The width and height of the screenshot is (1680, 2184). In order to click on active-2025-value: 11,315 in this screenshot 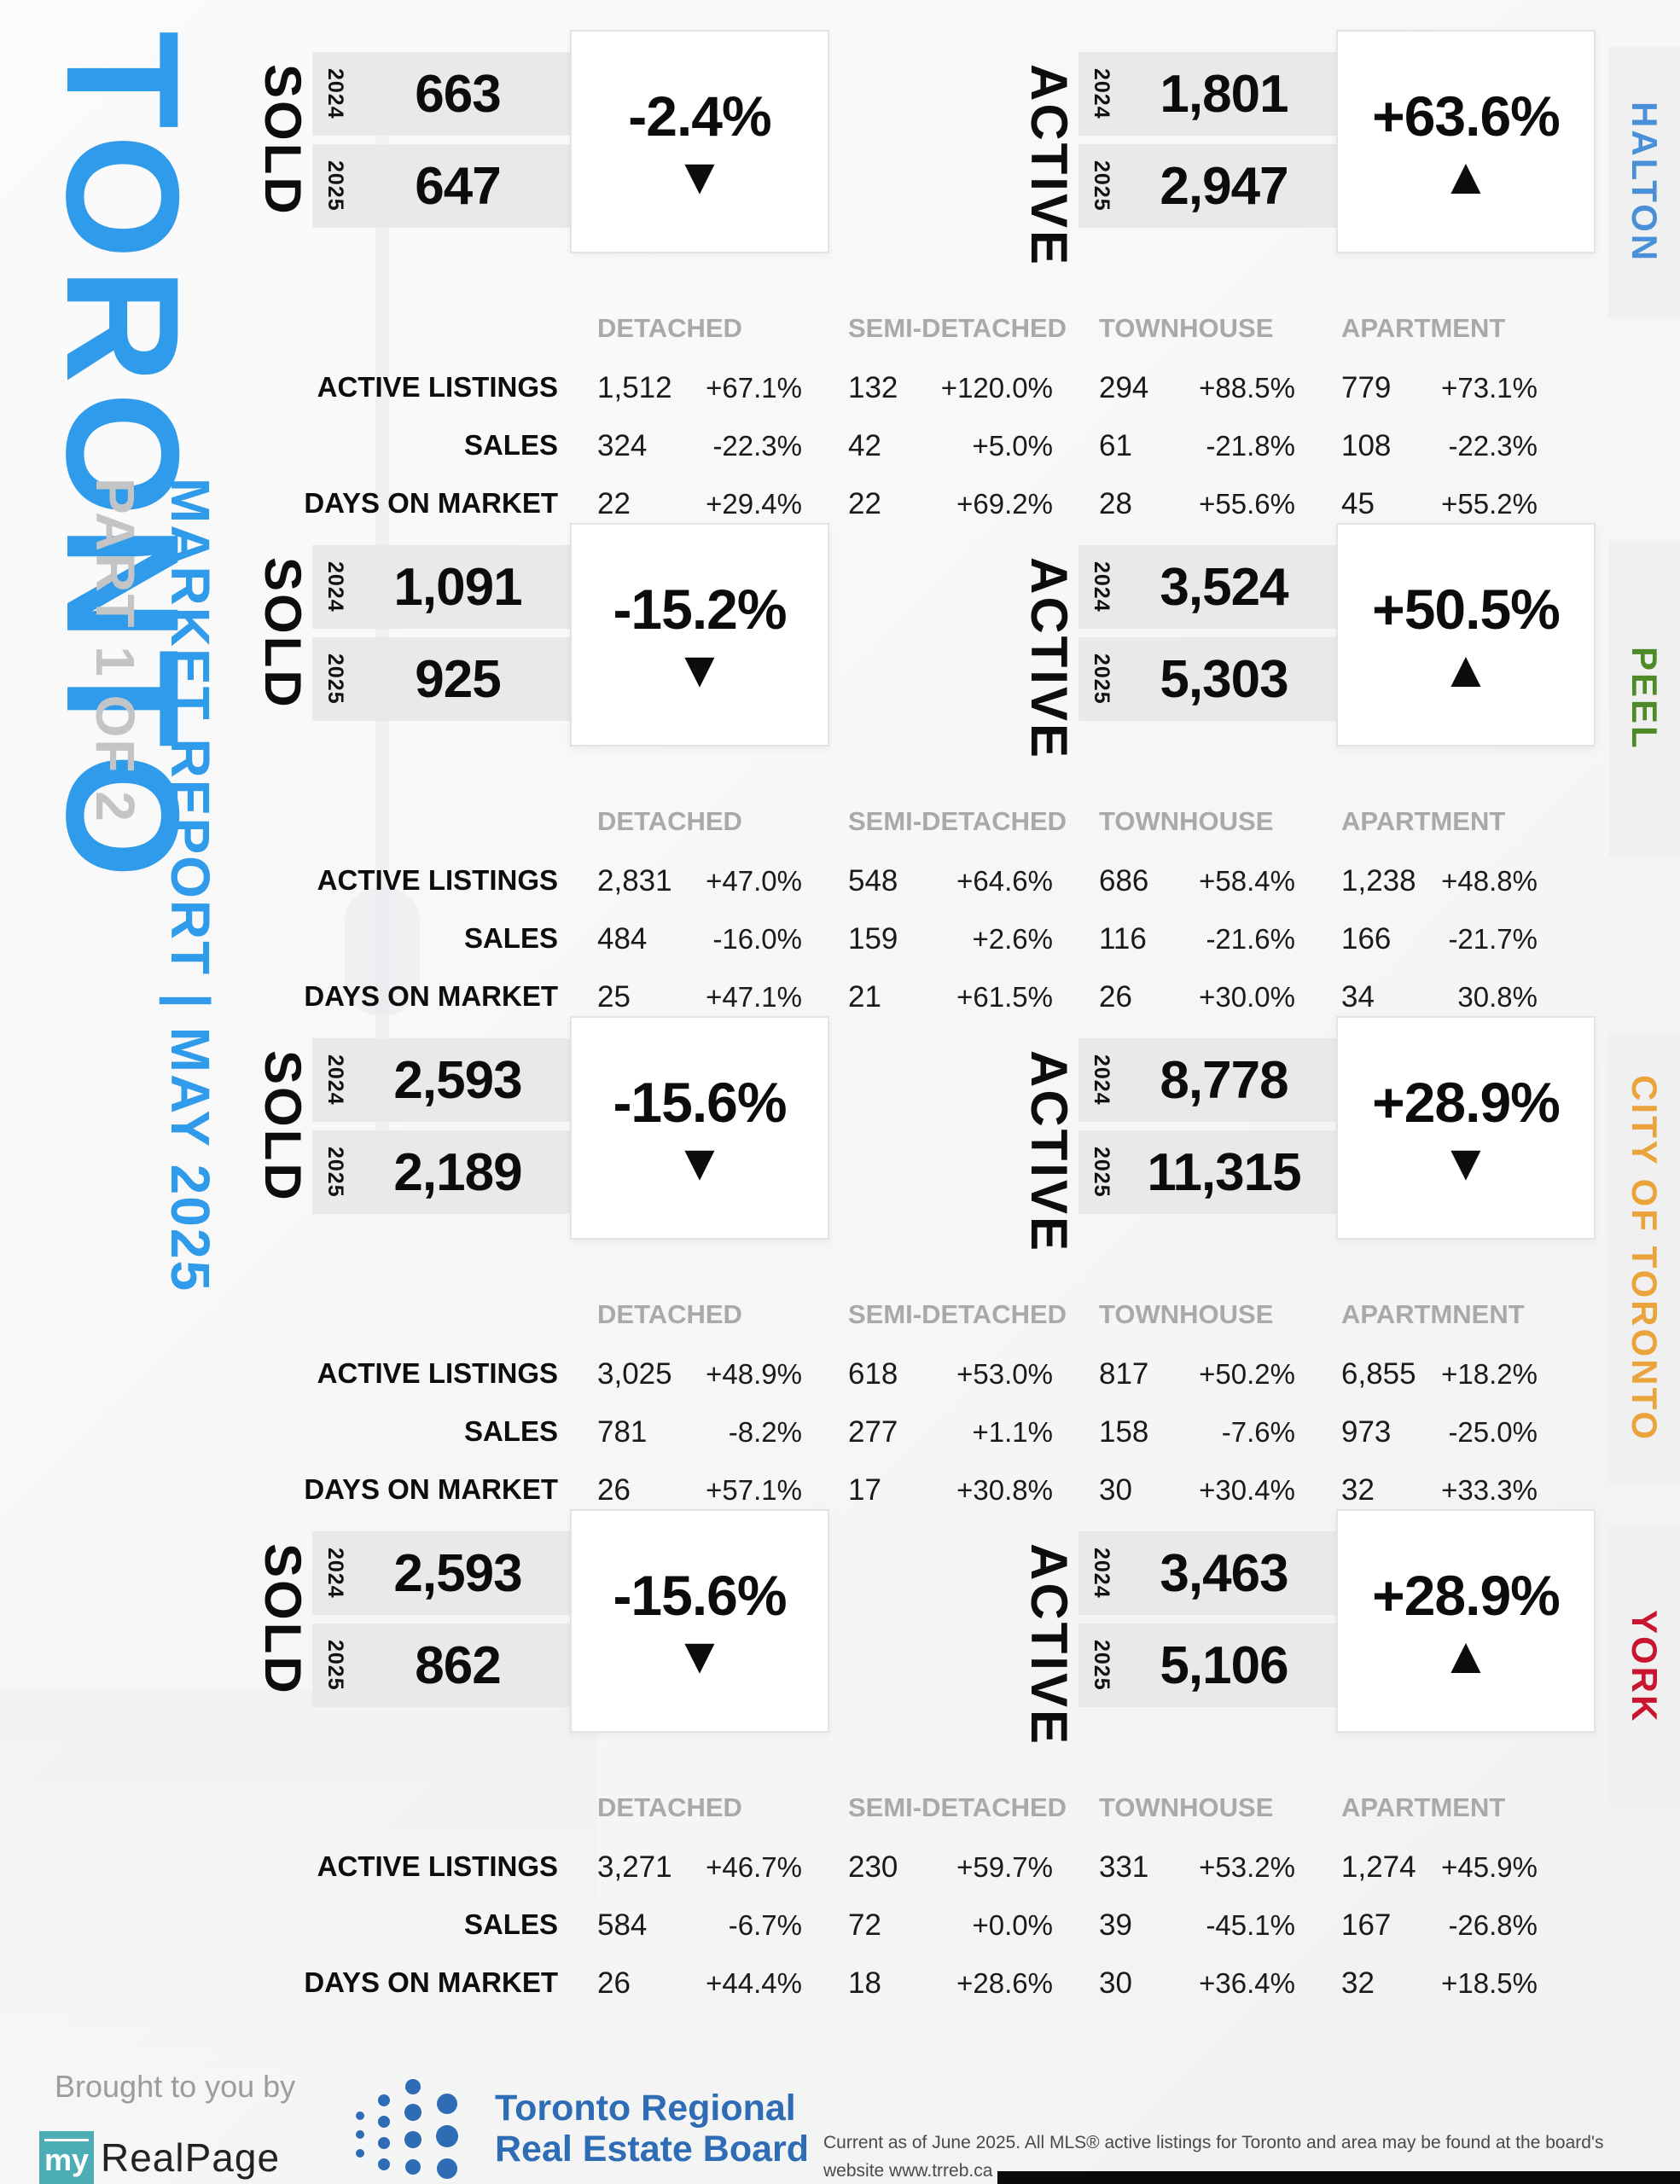, I will do `click(1224, 1172)`.